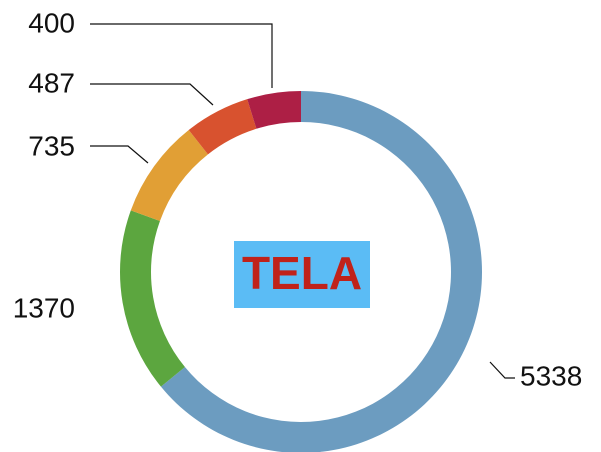 This screenshot has width=601, height=452. What do you see at coordinates (551, 375) in the screenshot?
I see `data-label: 5338` at bounding box center [551, 375].